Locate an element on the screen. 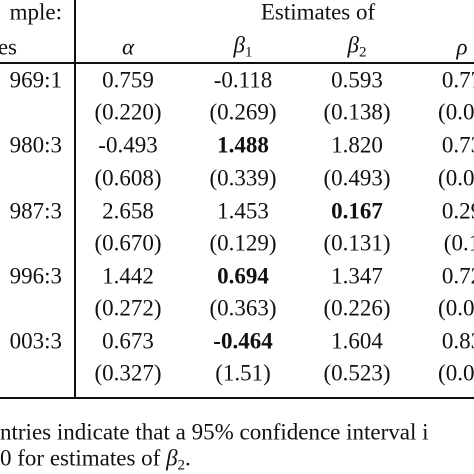 The height and width of the screenshot is (474, 474). bottom-rule is located at coordinates (237, 398).